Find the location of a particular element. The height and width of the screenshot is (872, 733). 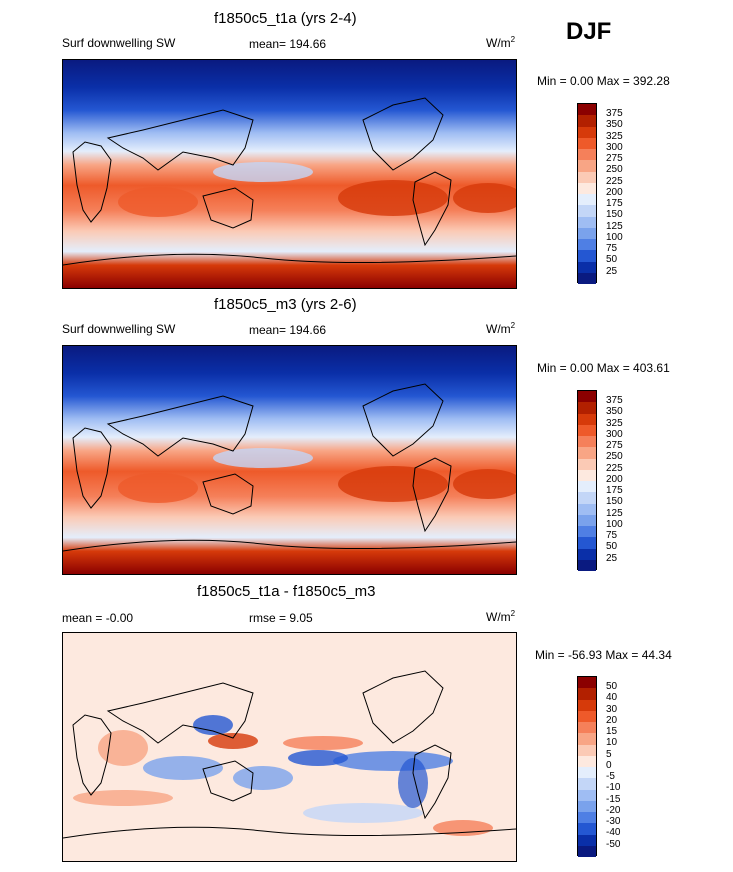

panel-1-coastlines is located at coordinates (289, 181).